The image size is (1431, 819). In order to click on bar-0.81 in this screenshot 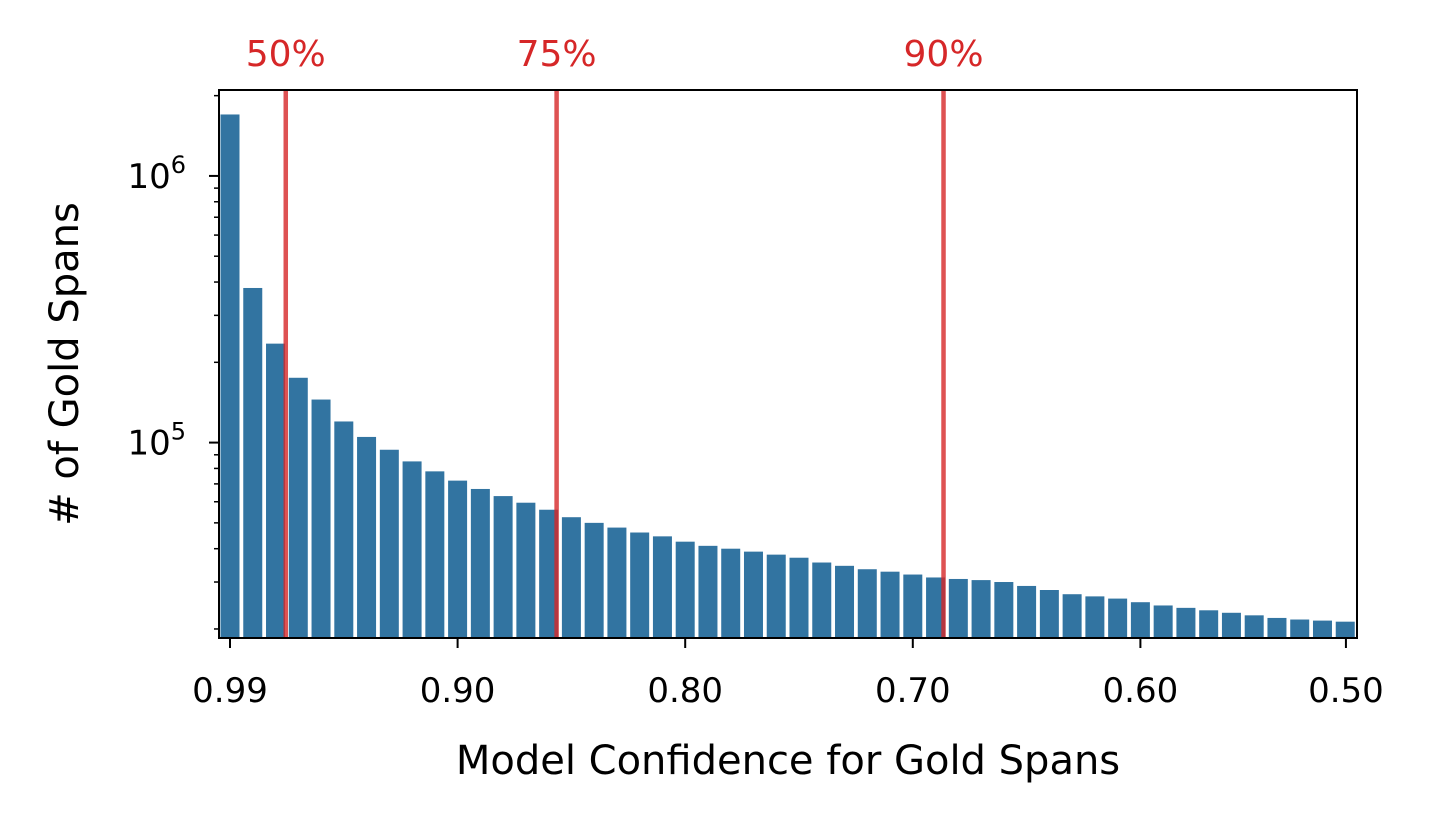, I will do `click(640, 585)`.